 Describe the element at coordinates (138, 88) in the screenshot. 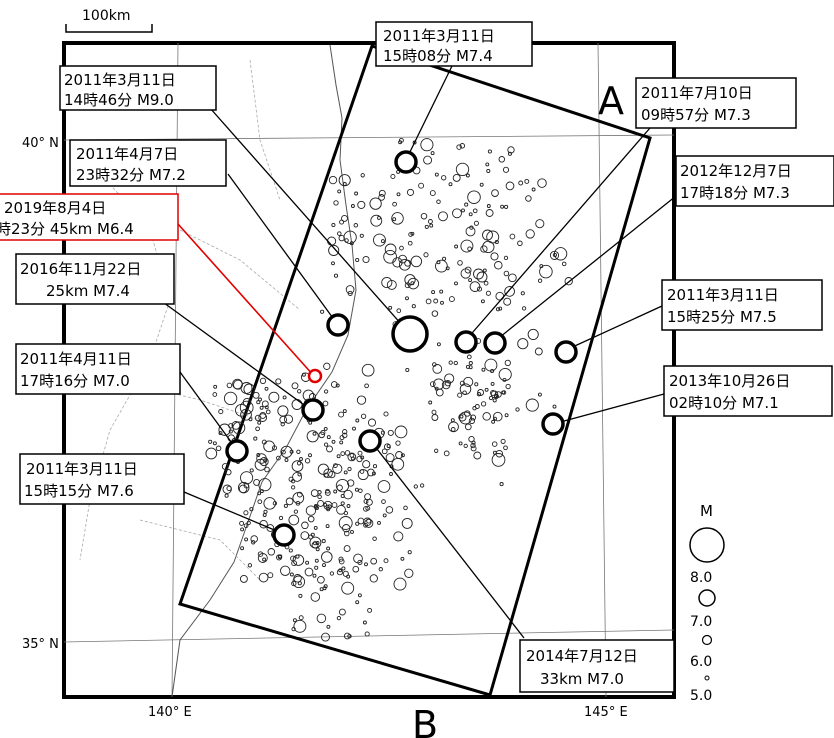

I see `annotation-eq-2011-03-11-1446: 2011年3月11日 14時46分 M9.0` at that location.